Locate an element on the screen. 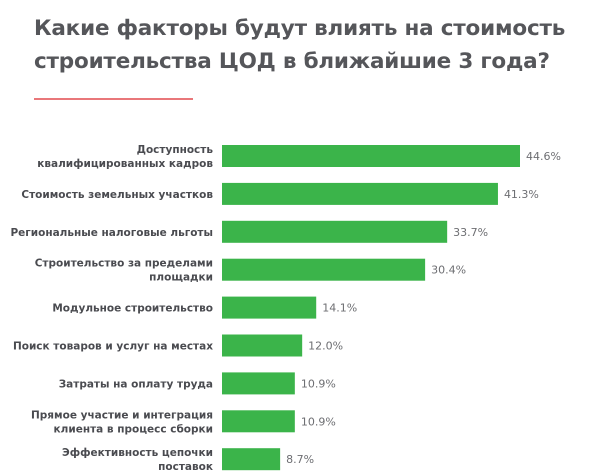  category-label-6: Поиск товаров и услуг на местах is located at coordinates (113, 347).